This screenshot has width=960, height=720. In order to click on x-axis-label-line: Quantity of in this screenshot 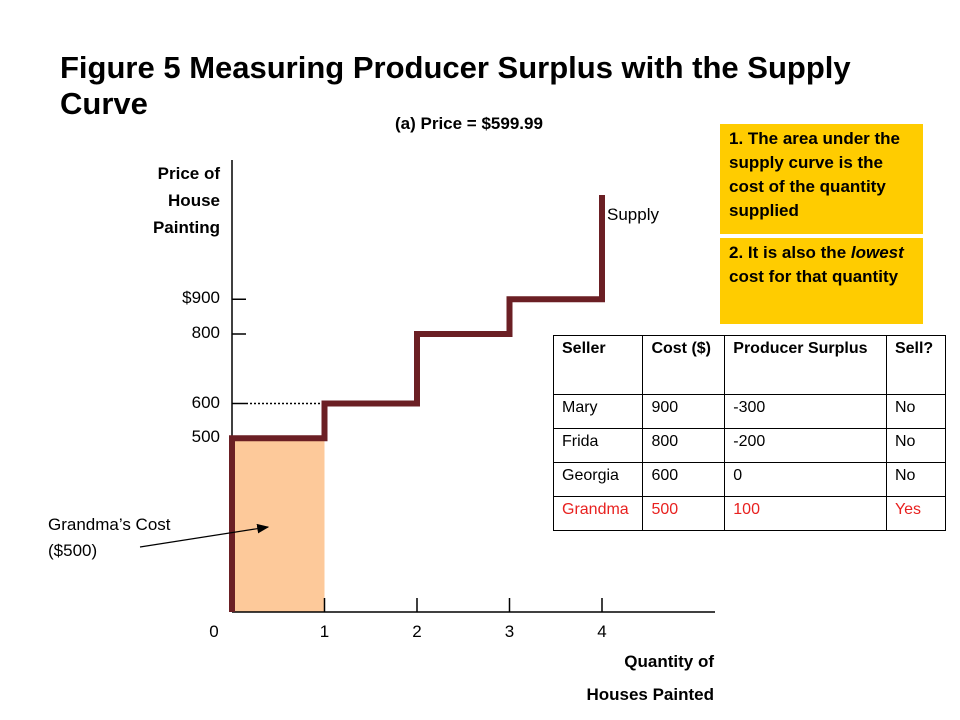, I will do `click(669, 661)`.